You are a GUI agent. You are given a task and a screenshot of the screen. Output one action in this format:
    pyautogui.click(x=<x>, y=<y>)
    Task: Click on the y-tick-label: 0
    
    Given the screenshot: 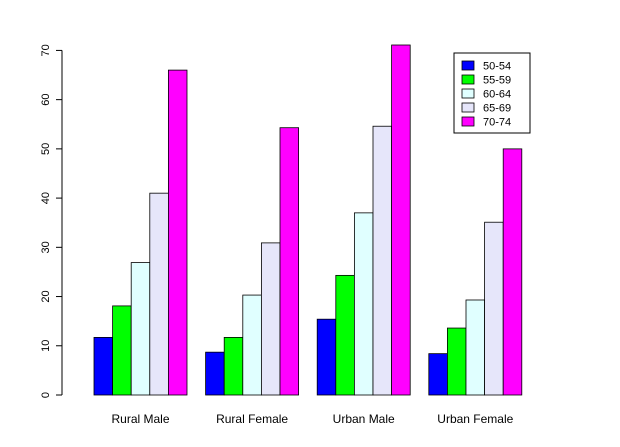 What is the action you would take?
    pyautogui.click(x=46, y=395)
    